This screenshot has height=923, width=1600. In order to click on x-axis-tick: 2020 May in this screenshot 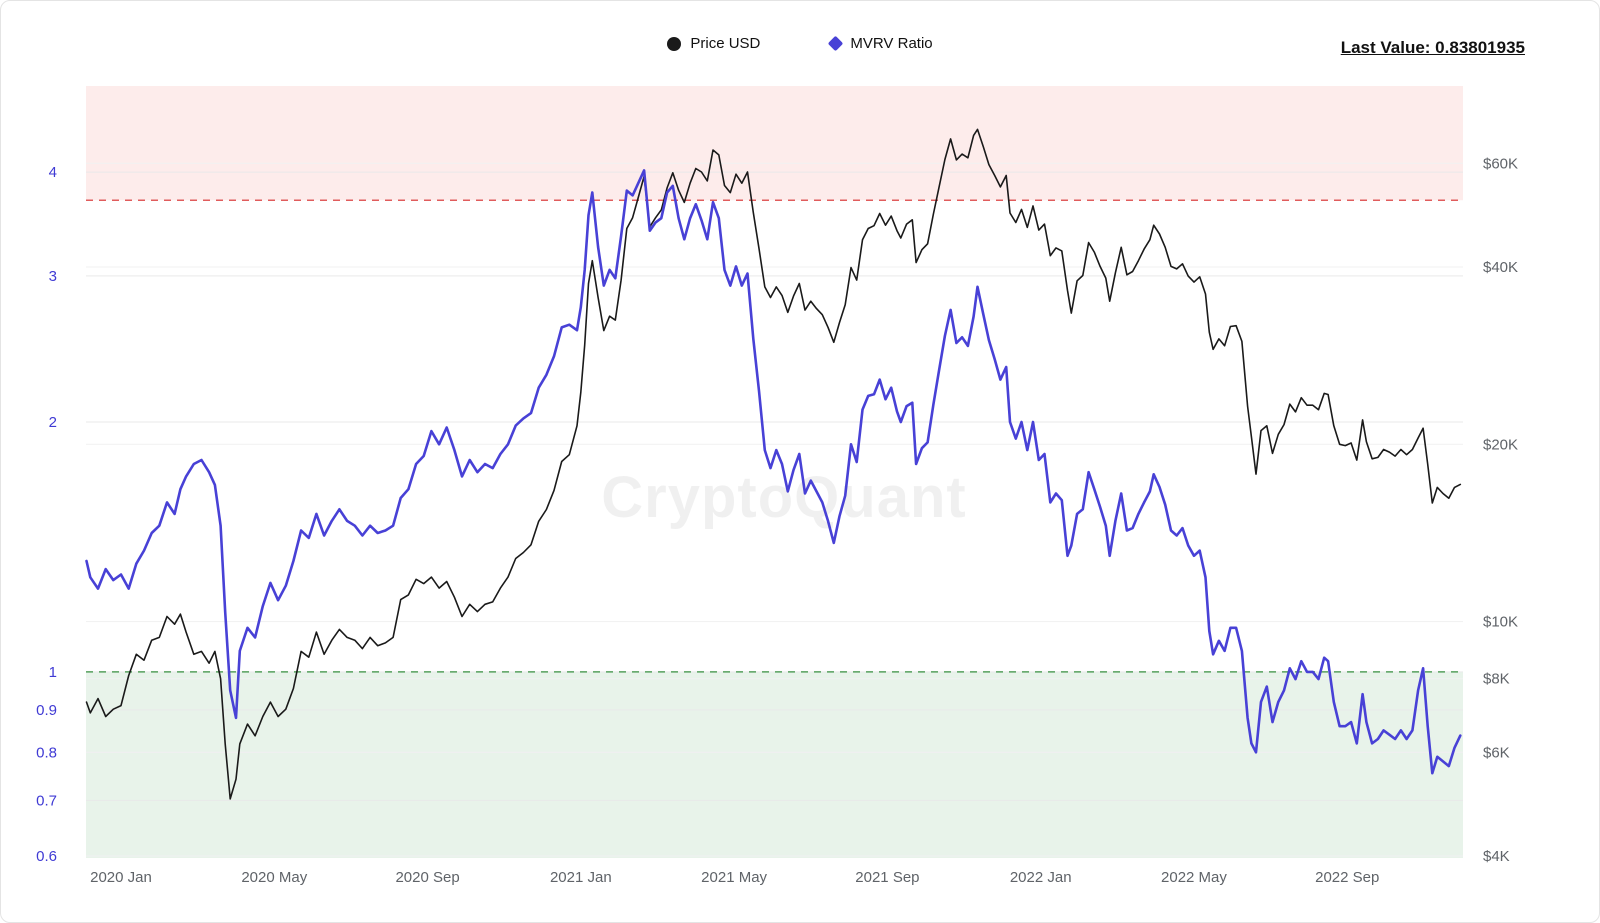, I will do `click(274, 877)`.